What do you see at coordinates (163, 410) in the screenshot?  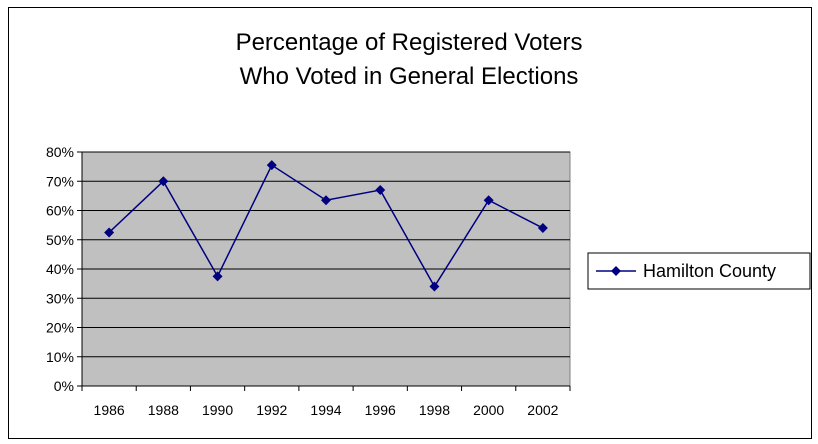 I see `x-tick-label: 1988` at bounding box center [163, 410].